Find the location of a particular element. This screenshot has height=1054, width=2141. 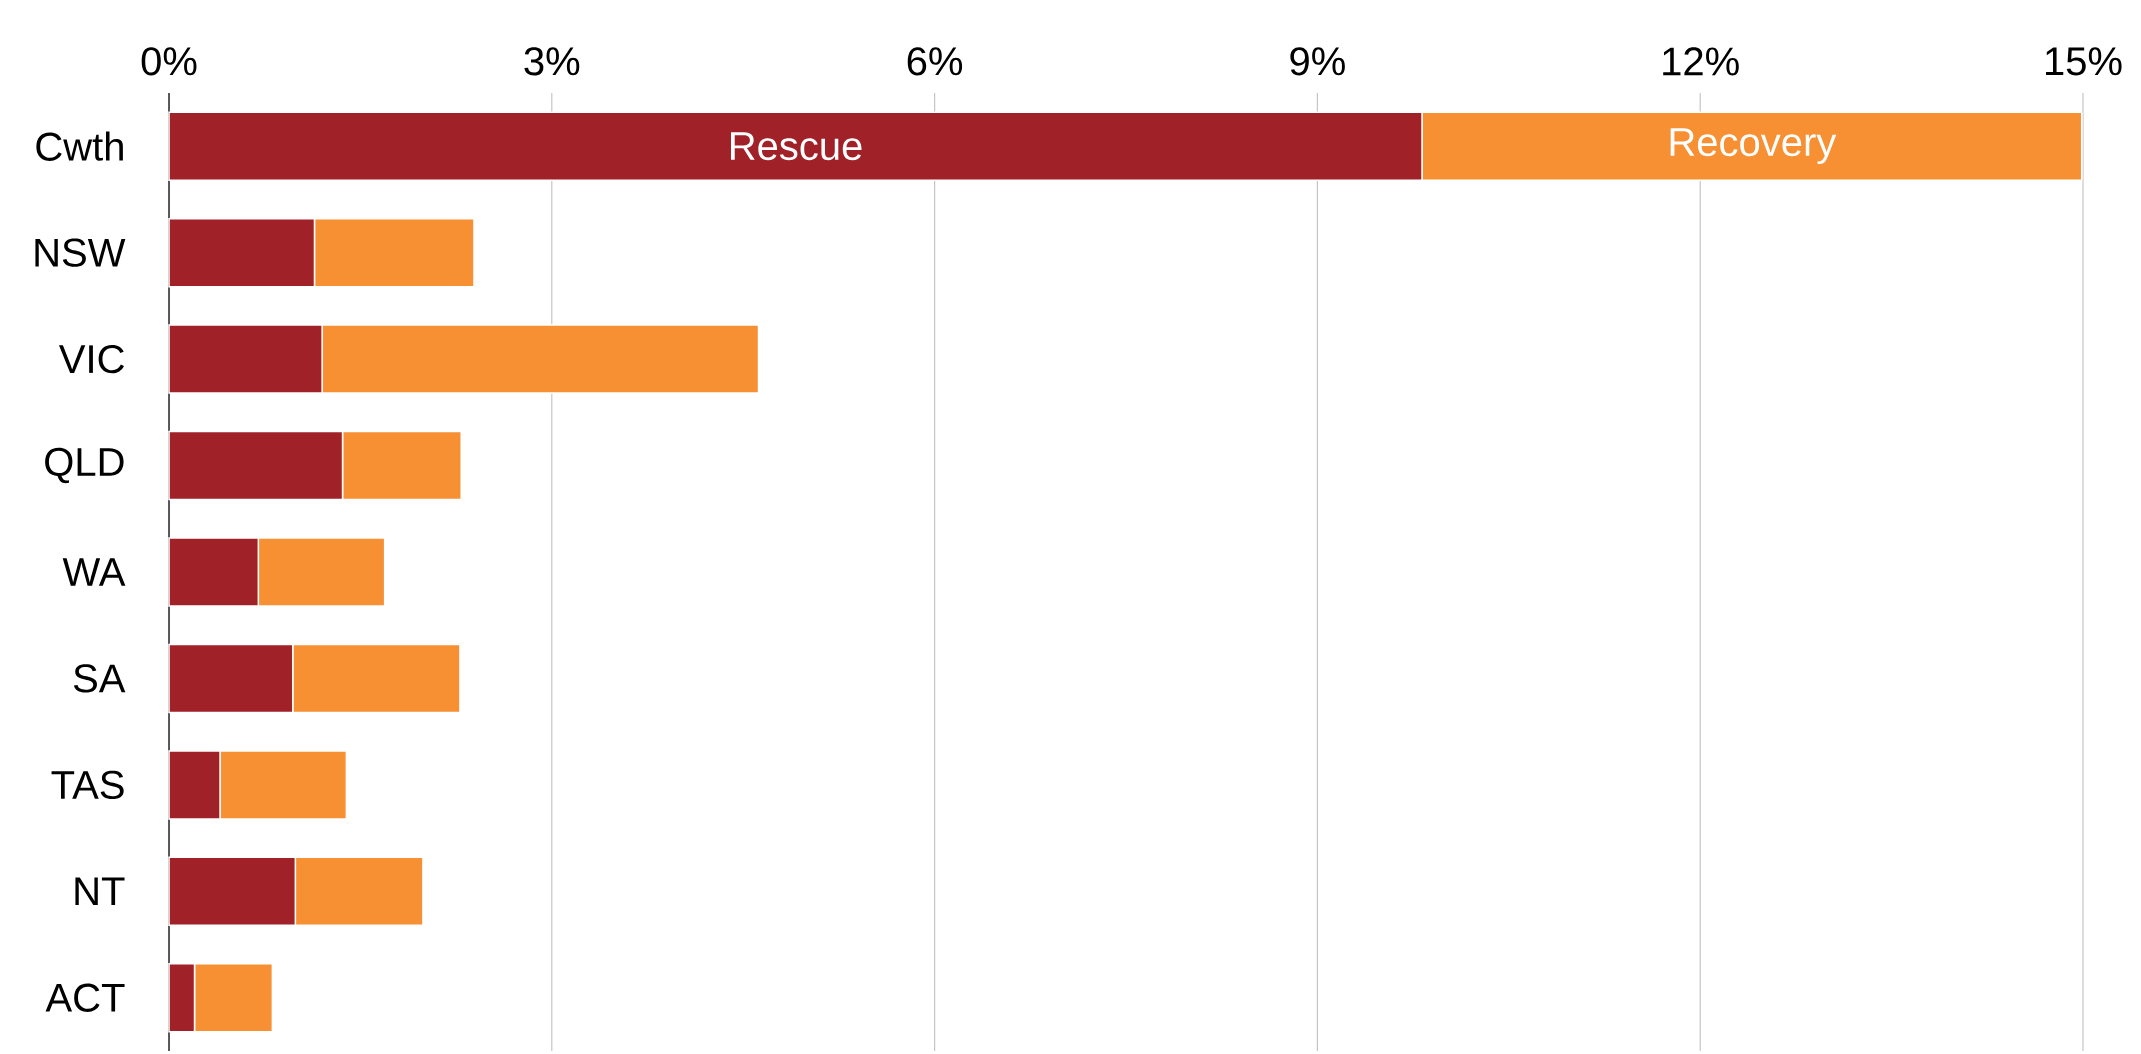

x-tick-label: 3% is located at coordinates (552, 61).